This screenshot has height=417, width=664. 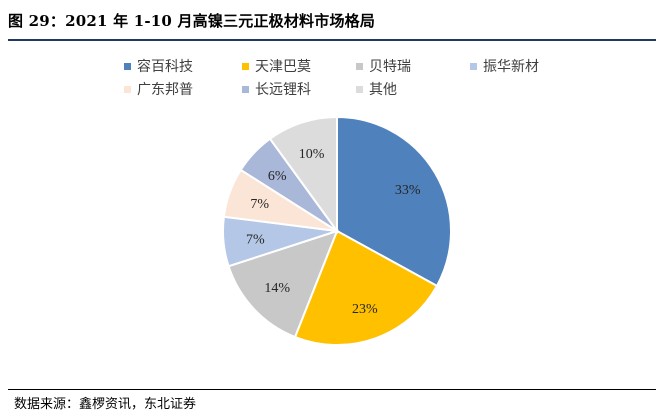 What do you see at coordinates (255, 240) in the screenshot?
I see `pie-label-4: 7%` at bounding box center [255, 240].